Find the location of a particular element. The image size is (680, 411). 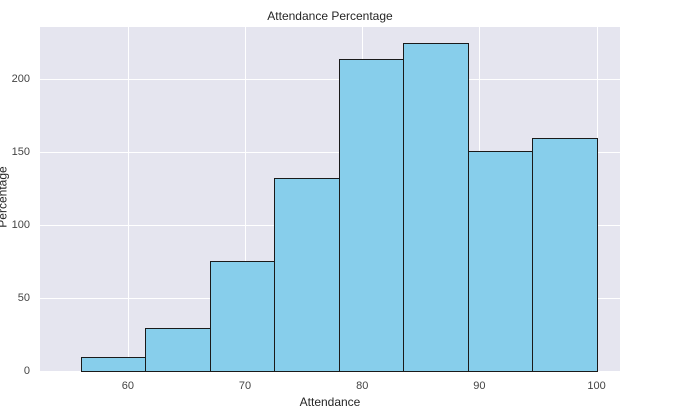

y-tick-label: 50 is located at coordinates (23, 297).